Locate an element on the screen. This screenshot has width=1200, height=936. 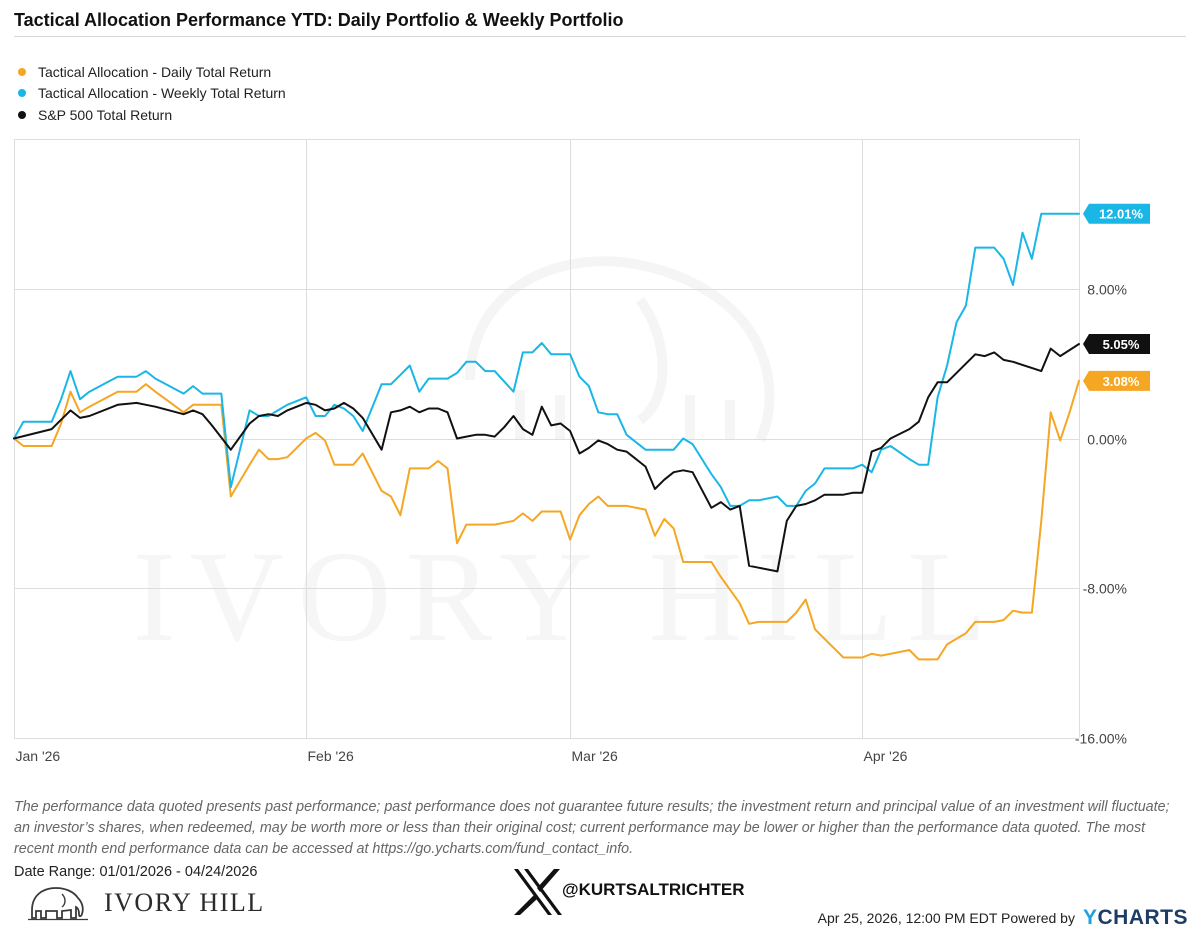
legend-item: S&P 500 Total Return is located at coordinates (152, 115).